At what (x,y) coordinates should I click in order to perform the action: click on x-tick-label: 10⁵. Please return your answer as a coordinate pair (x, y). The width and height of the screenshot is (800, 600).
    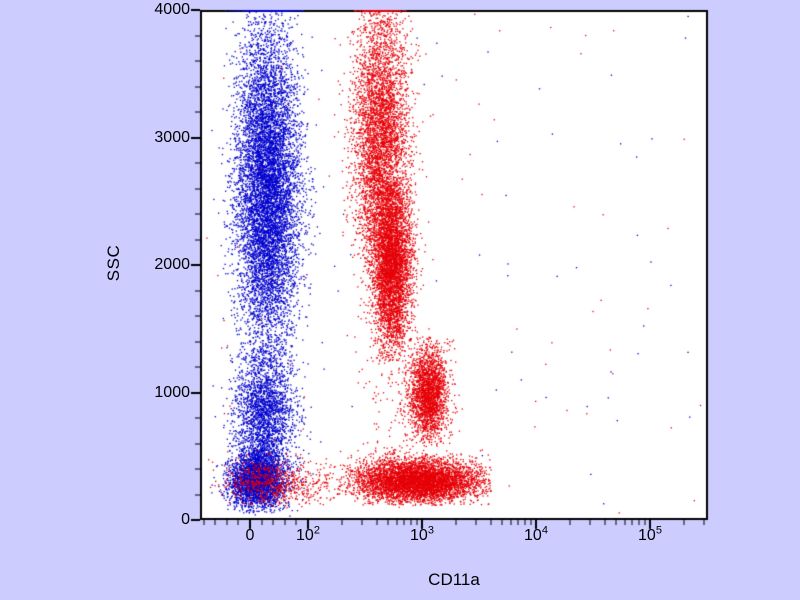
    Looking at the image, I should click on (650, 534).